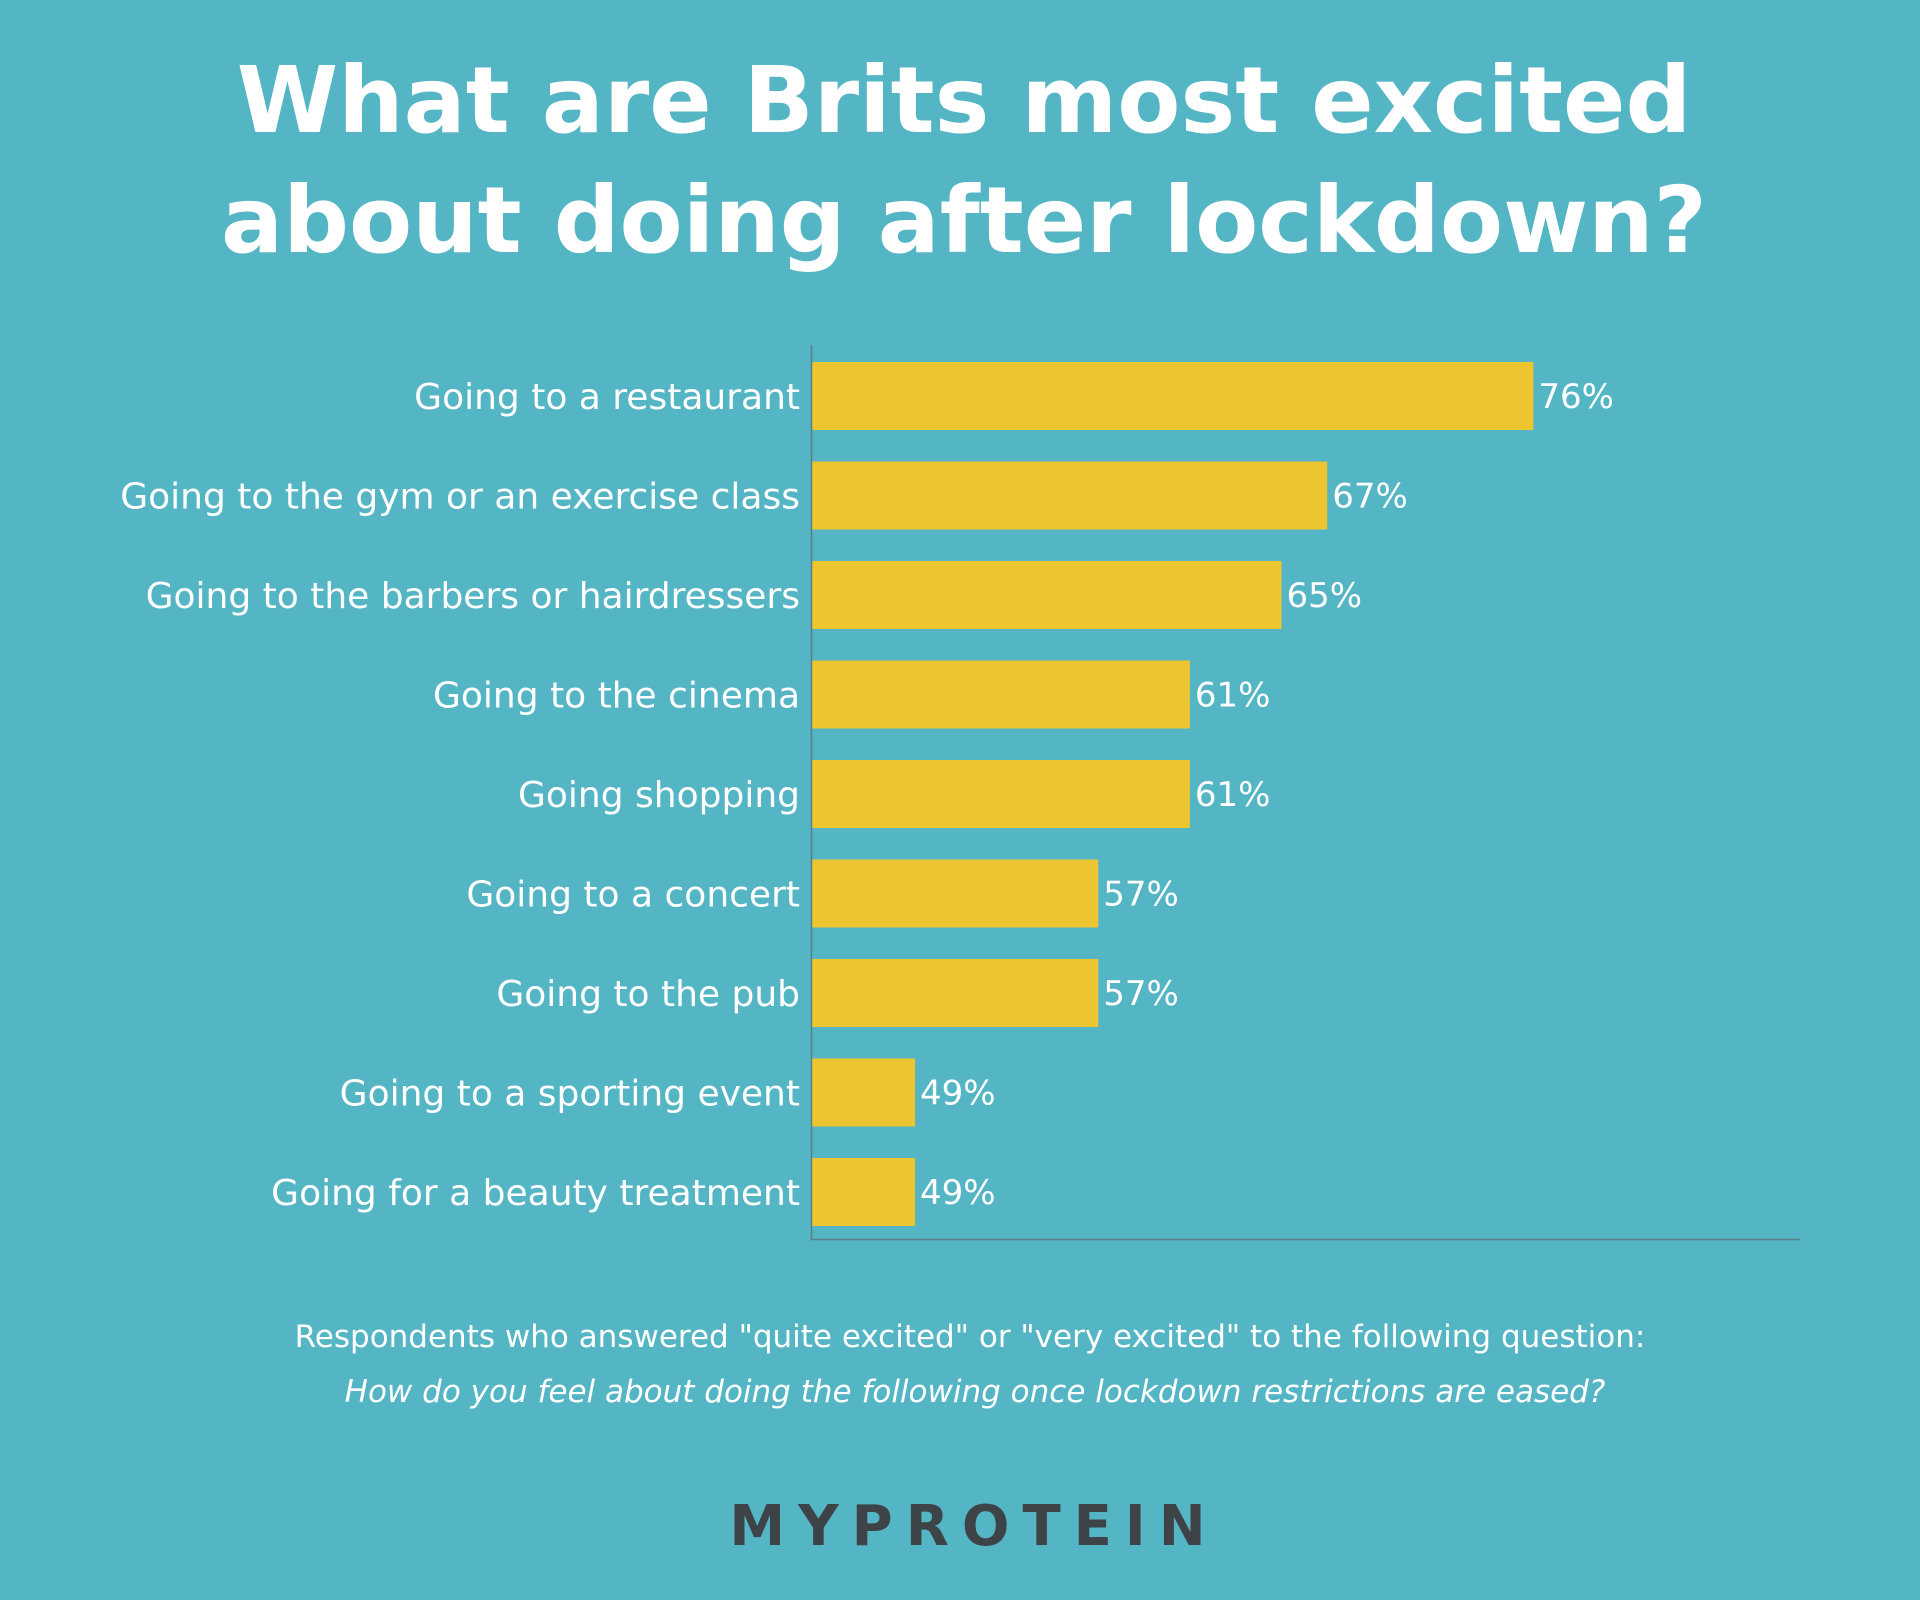 This screenshot has width=1920, height=1600. What do you see at coordinates (648, 994) in the screenshot?
I see `category-label: Going to the pub` at bounding box center [648, 994].